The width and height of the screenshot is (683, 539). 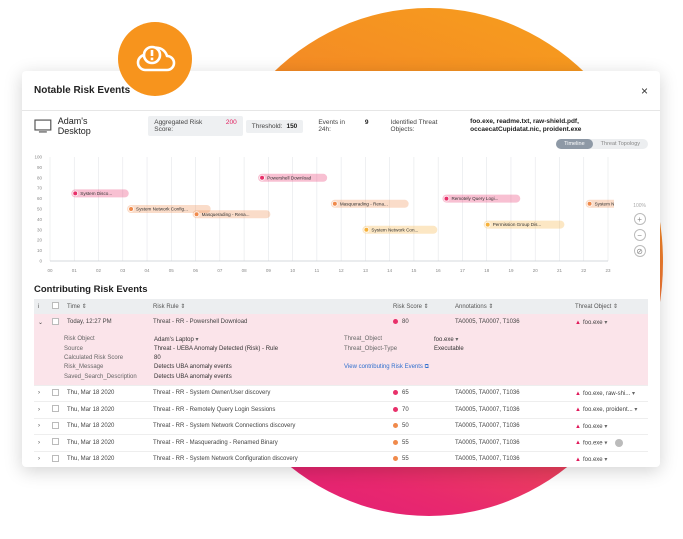 I want to click on view-contributing-link: View contributing Risk Events ⧉, so click(x=386, y=366).